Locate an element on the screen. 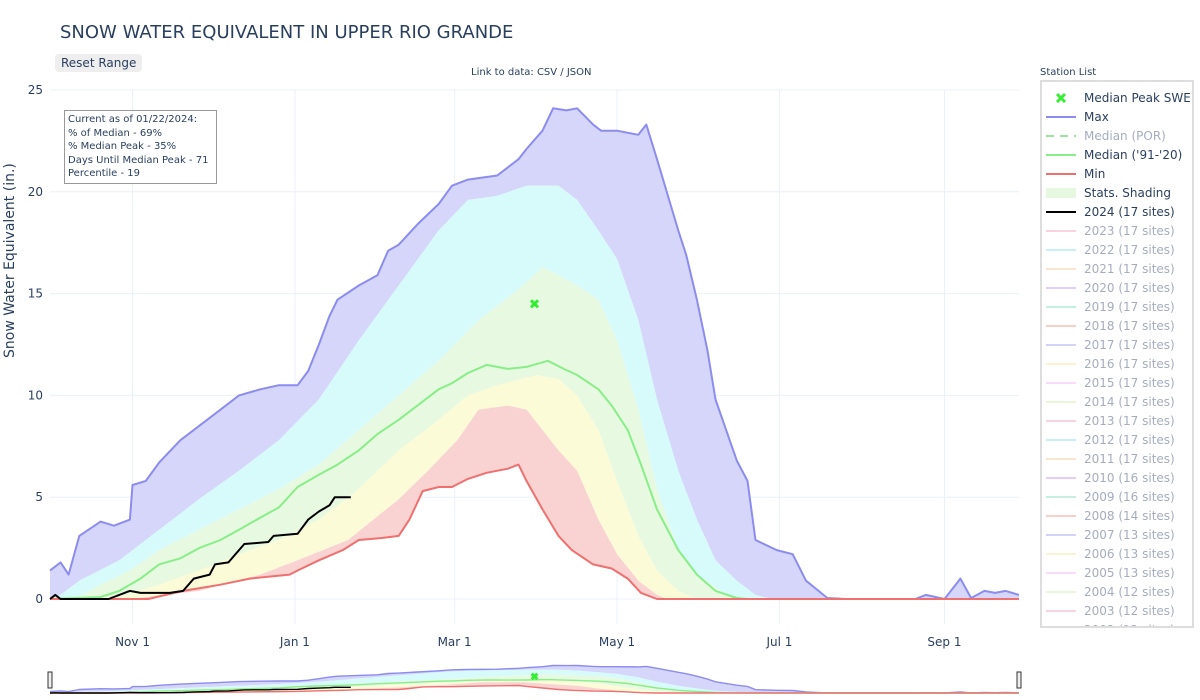 This screenshot has height=700, width=1200. x-tick-label: Jul 1 is located at coordinates (778, 642).